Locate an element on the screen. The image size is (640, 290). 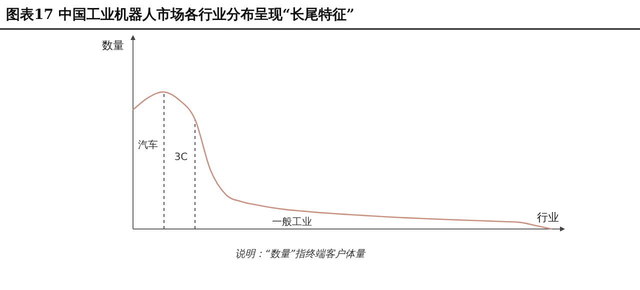
chart-title: 图表17 中国工业机器人市场各行业分布呈现“长尾特征” is located at coordinates (180, 14).